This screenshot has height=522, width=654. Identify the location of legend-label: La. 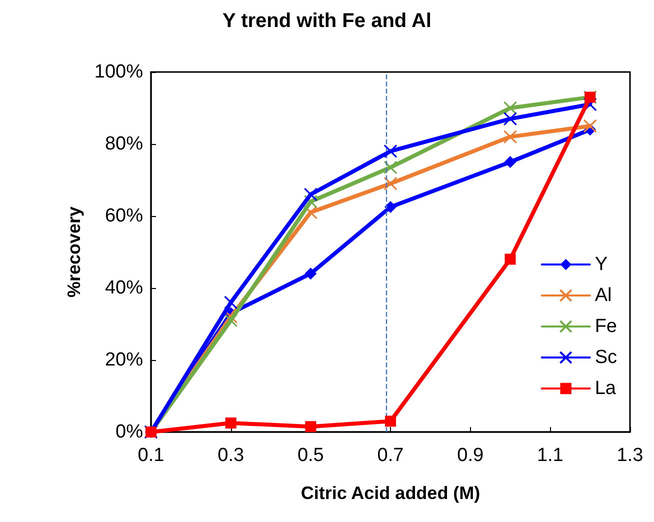
(605, 388).